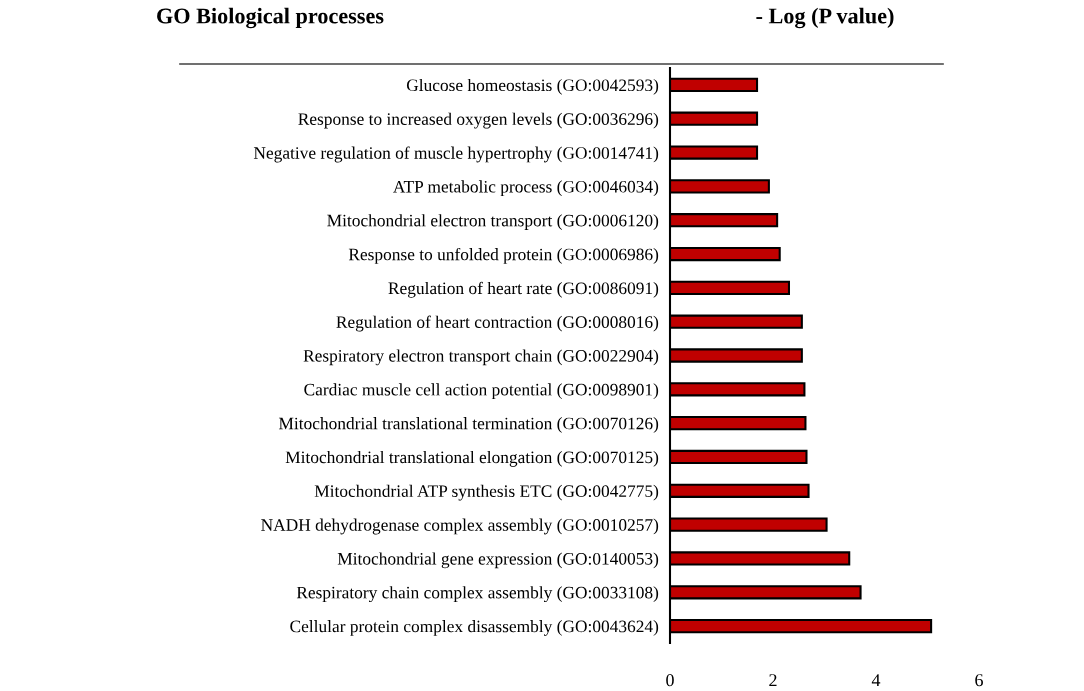 Image resolution: width=1084 pixels, height=691 pixels. What do you see at coordinates (456, 154) in the screenshot?
I see `y-tick-label: Negative regulation of muscle hypertrophy (GO:0014741)` at bounding box center [456, 154].